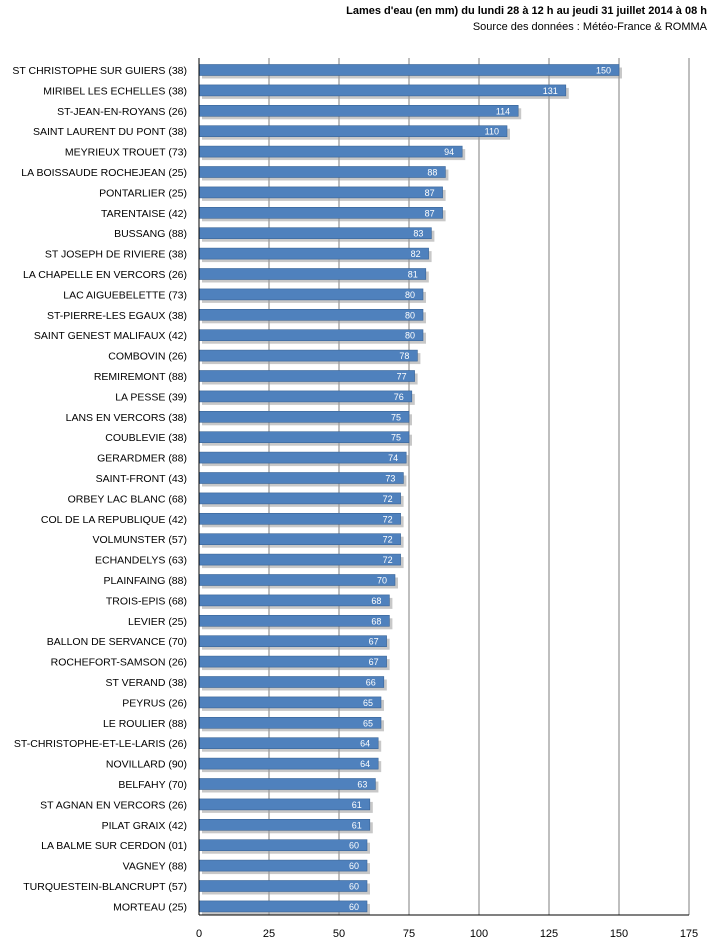 The width and height of the screenshot is (713, 949). I want to click on bar-value-label: 73, so click(390, 479).